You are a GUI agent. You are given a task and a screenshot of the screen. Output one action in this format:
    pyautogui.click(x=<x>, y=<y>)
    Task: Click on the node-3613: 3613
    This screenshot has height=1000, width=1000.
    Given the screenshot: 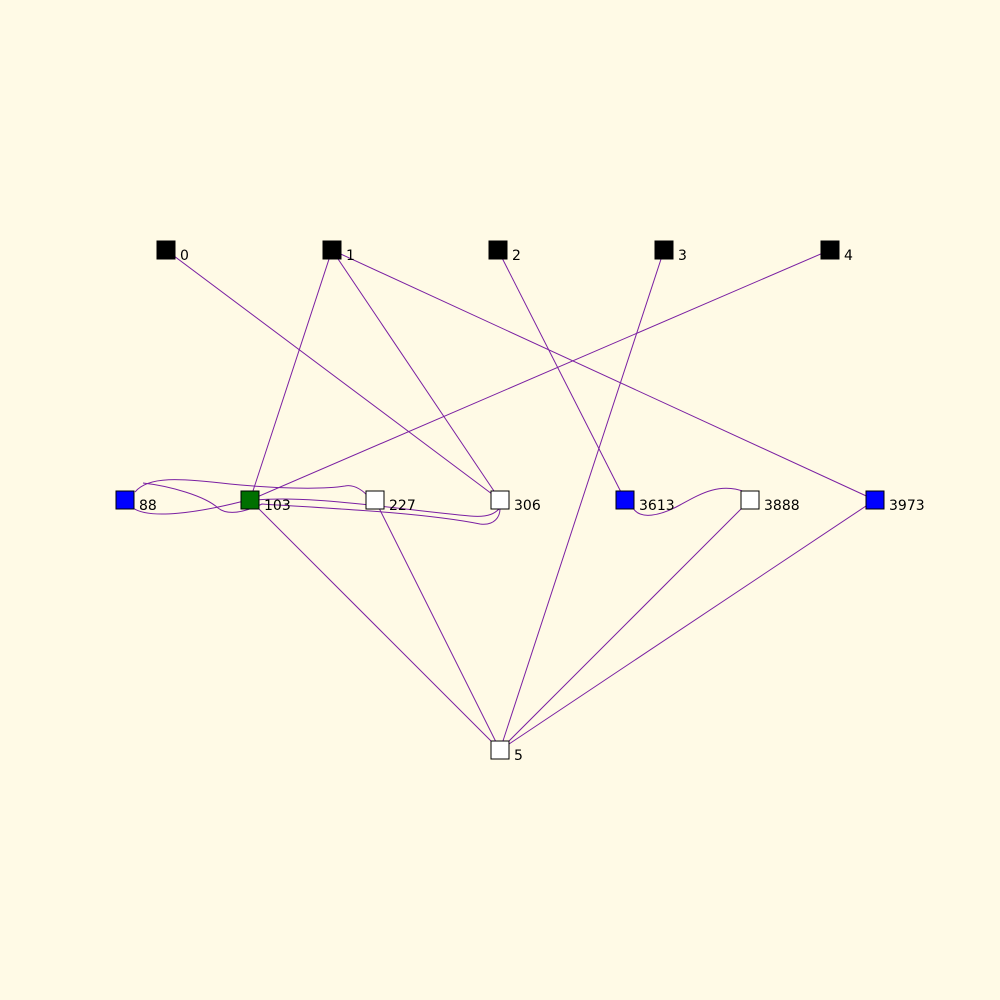 What is the action you would take?
    pyautogui.click(x=645, y=502)
    